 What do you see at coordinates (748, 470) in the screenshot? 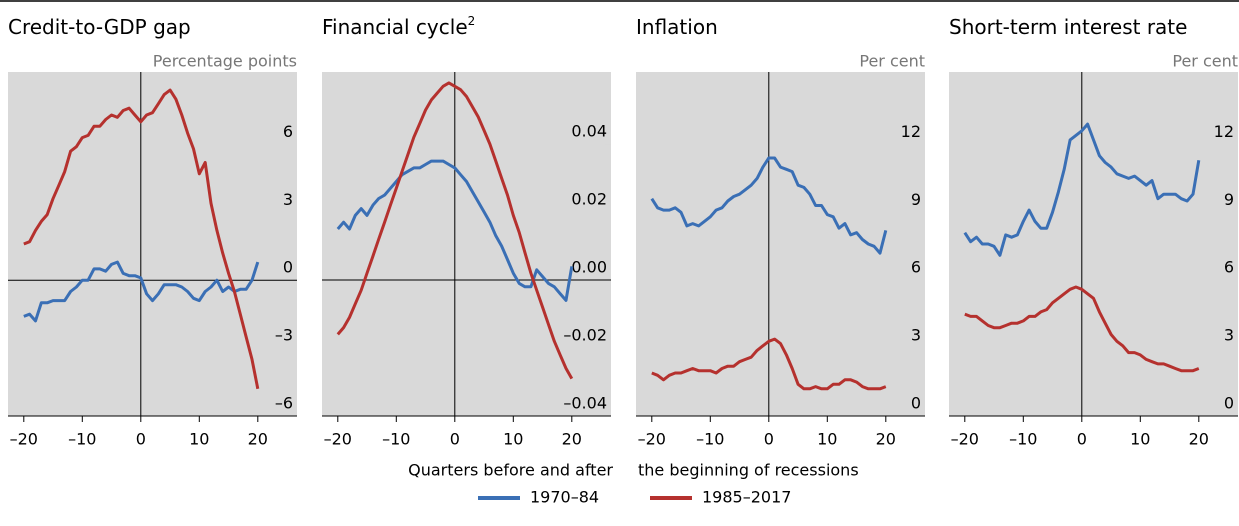
I see `x-axis-label: the beginning of recessions` at bounding box center [748, 470].